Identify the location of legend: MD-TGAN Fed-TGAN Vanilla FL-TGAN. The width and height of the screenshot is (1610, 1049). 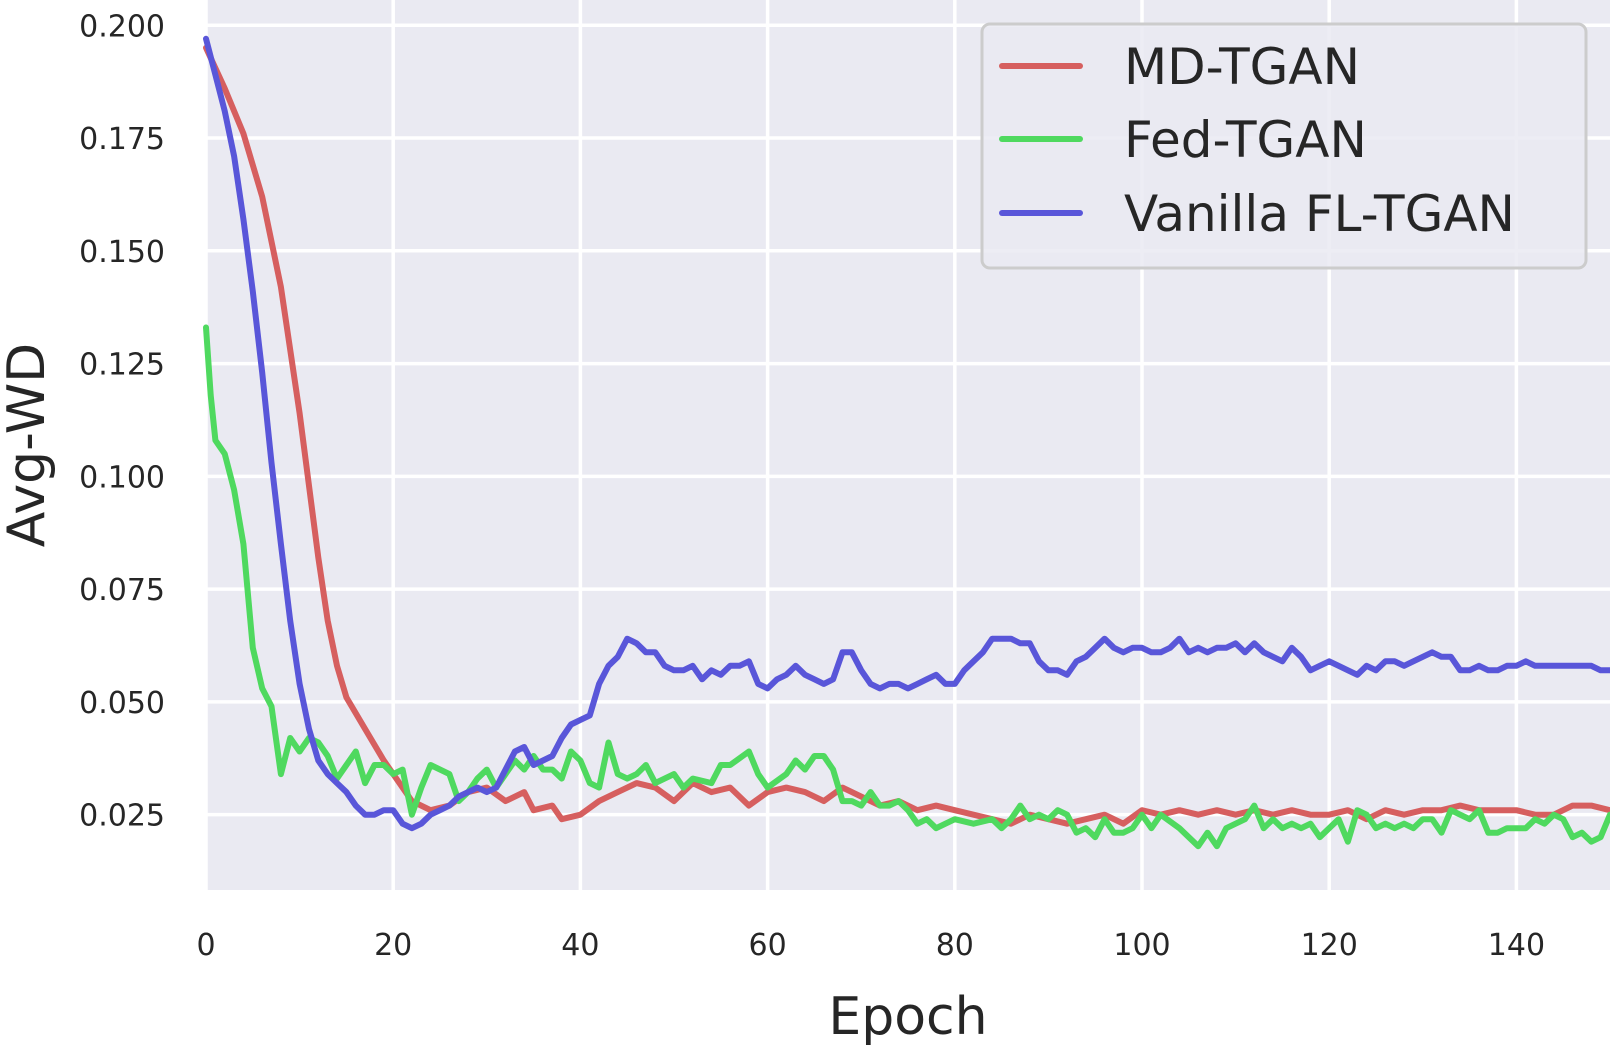
(1284, 146).